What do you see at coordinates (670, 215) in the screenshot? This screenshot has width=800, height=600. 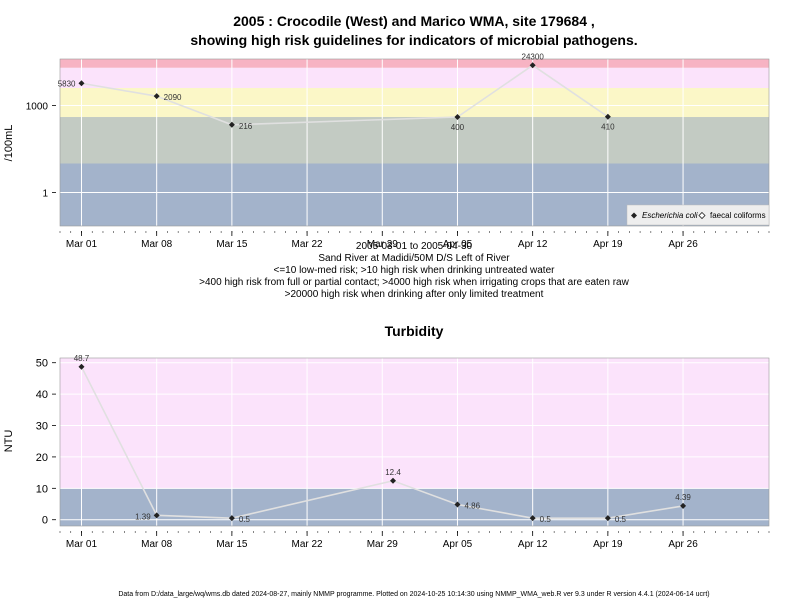 I see `legend-entry-ecoli: Escherichia coli` at bounding box center [670, 215].